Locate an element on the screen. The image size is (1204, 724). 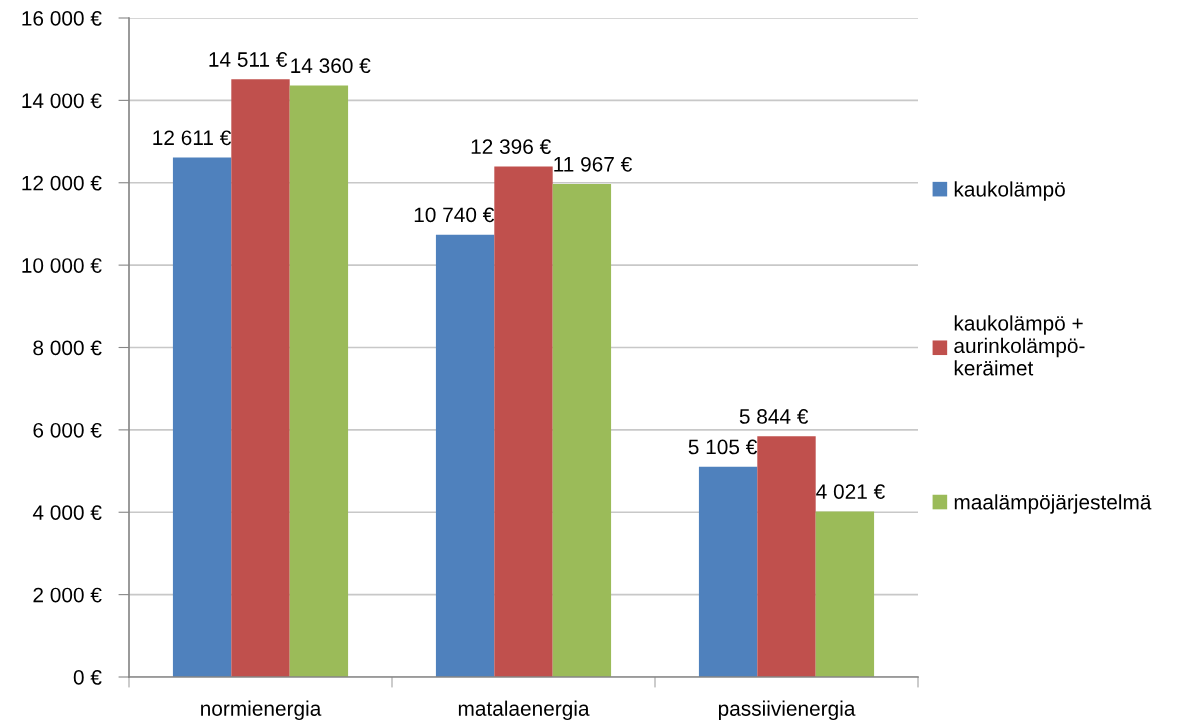
data-label: 5 105 € is located at coordinates (723, 447).